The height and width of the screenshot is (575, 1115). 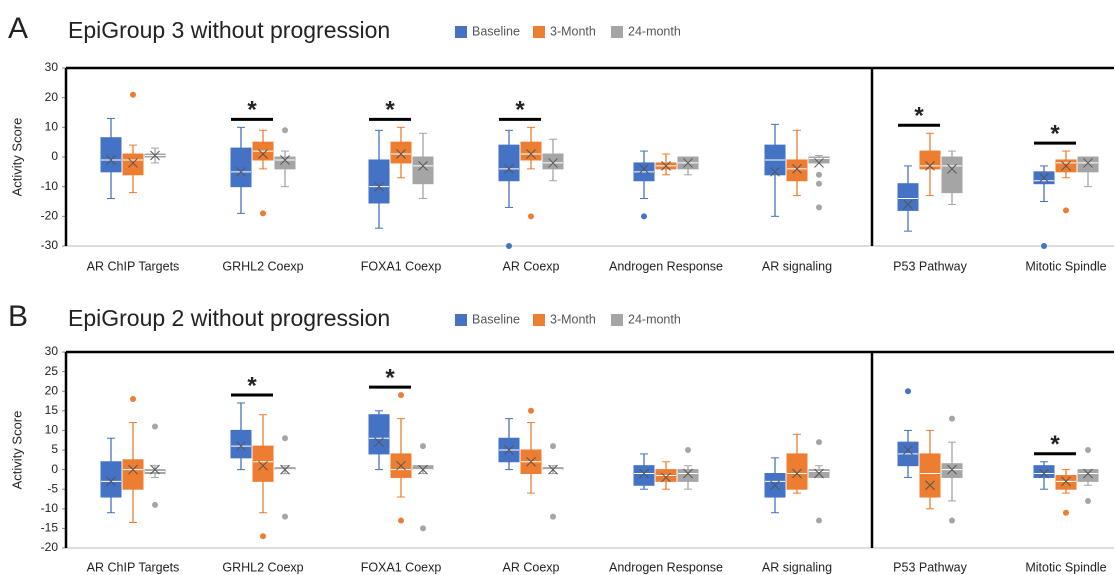 I want to click on x-tick-label: FOXA1 Coexp, so click(x=401, y=266).